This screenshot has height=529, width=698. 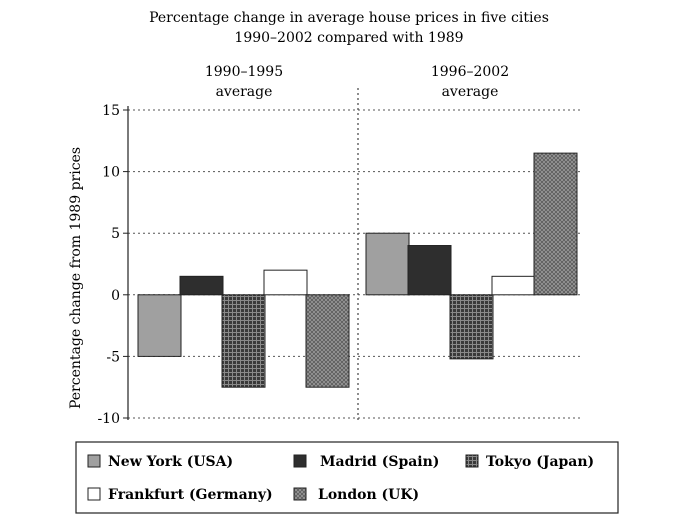 I want to click on y-tick-label: 0, so click(x=115, y=296).